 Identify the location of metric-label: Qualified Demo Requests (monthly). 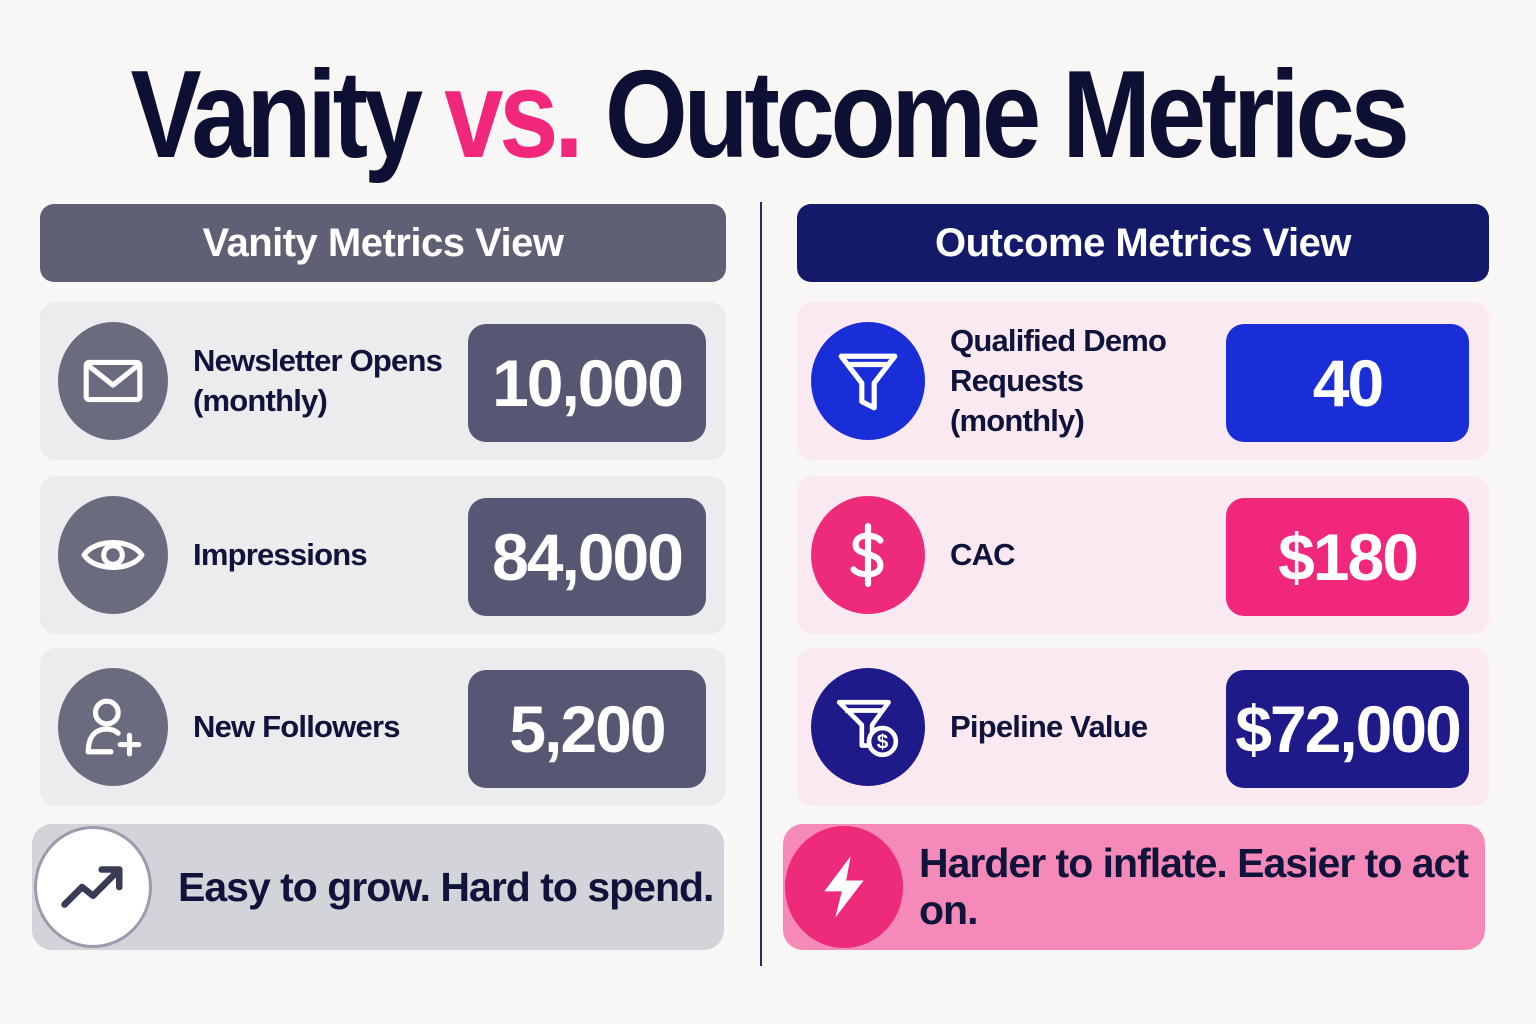
(1058, 380).